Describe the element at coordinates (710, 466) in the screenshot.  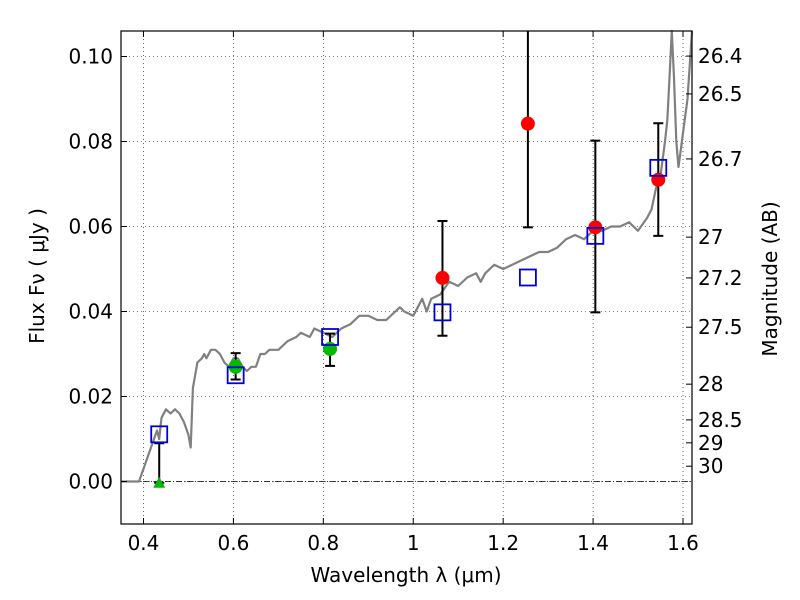
I see `mag-tick-label: 30` at that location.